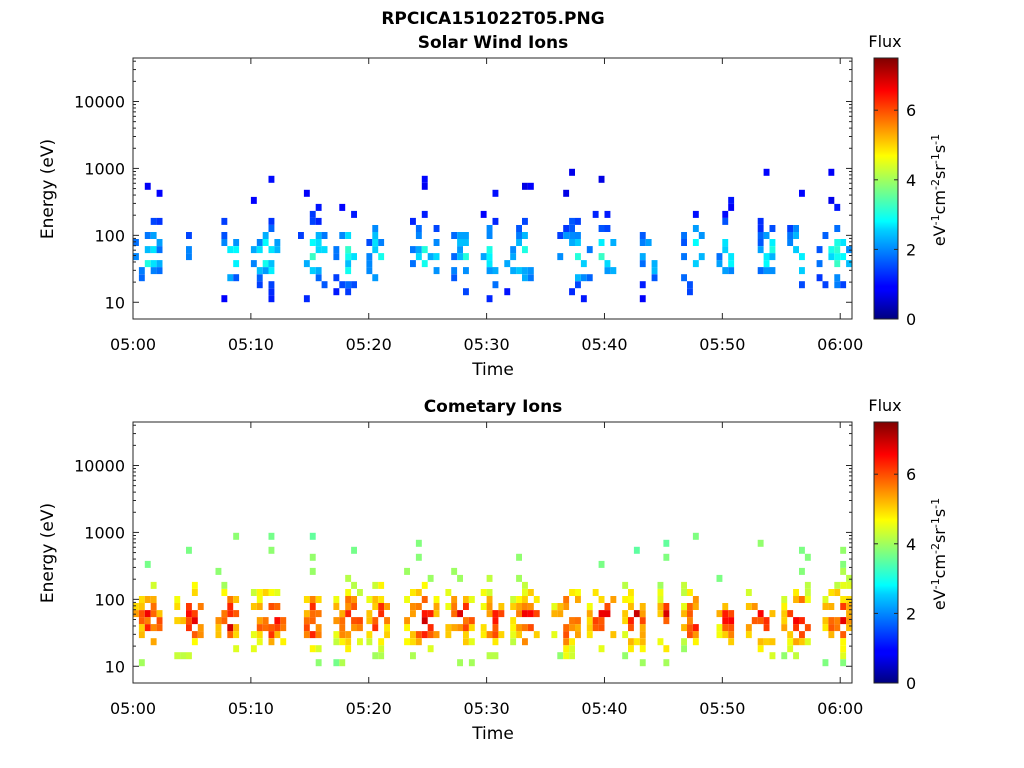 The width and height of the screenshot is (1024, 768). What do you see at coordinates (48, 189) in the screenshot?
I see `y-axis-label: Energy (eV)` at bounding box center [48, 189].